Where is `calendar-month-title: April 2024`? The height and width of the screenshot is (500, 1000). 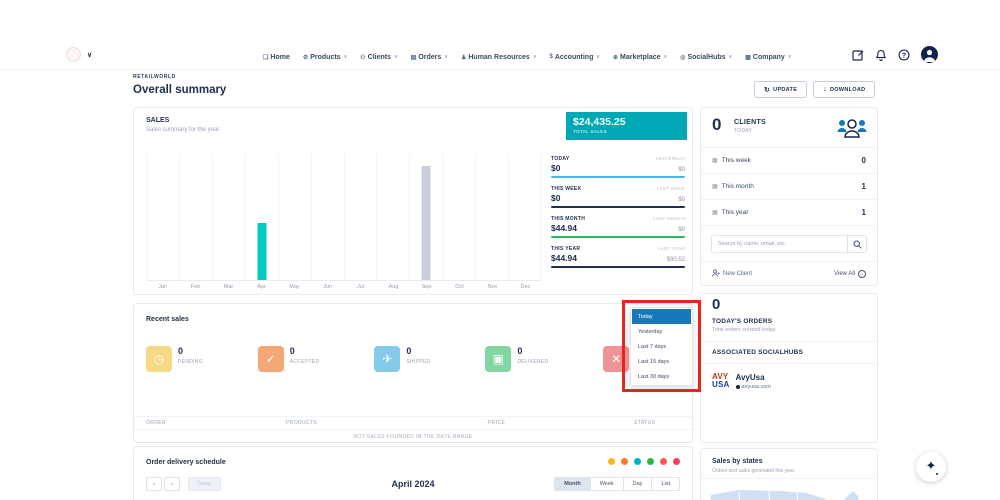 calendar-month-title: April 2024 is located at coordinates (413, 484).